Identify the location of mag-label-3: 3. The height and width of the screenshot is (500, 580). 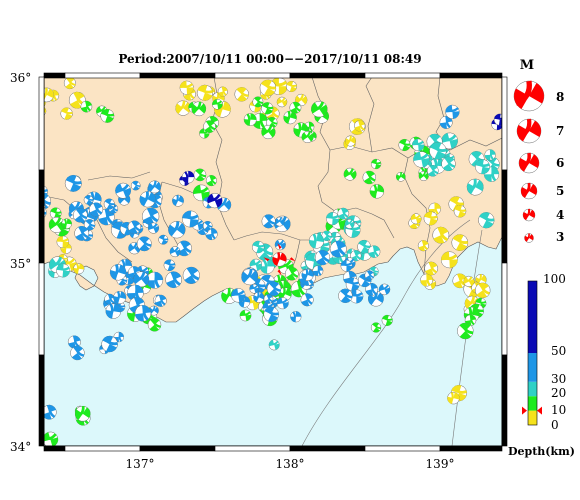
(560, 237).